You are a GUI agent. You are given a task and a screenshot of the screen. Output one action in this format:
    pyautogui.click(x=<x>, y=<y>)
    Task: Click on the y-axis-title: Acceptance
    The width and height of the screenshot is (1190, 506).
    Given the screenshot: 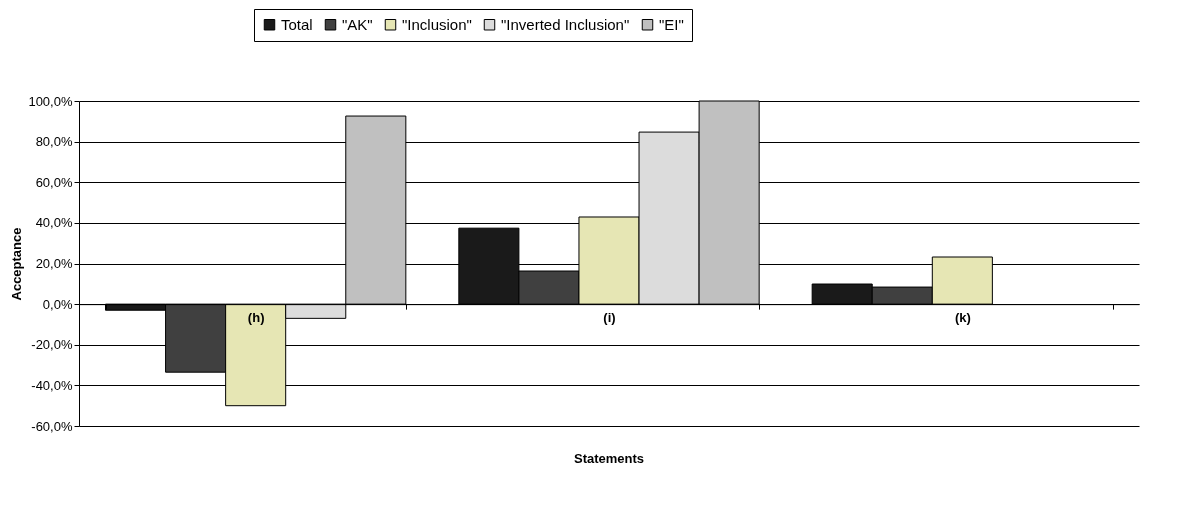 What is the action you would take?
    pyautogui.click(x=17, y=264)
    